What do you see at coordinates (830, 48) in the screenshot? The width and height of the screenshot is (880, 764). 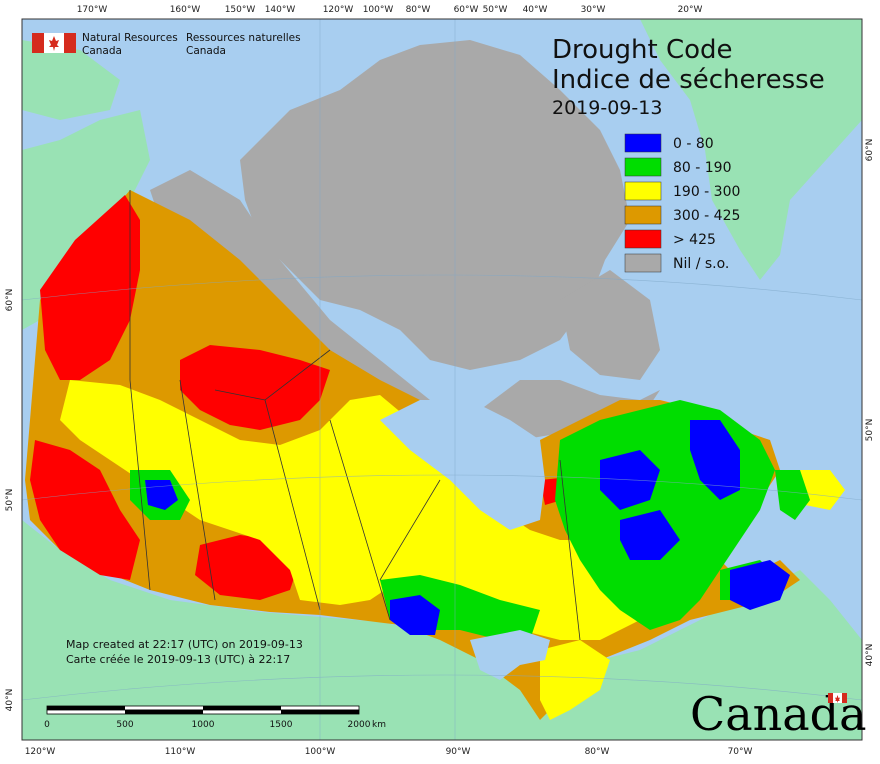 I see `iceland` at bounding box center [830, 48].